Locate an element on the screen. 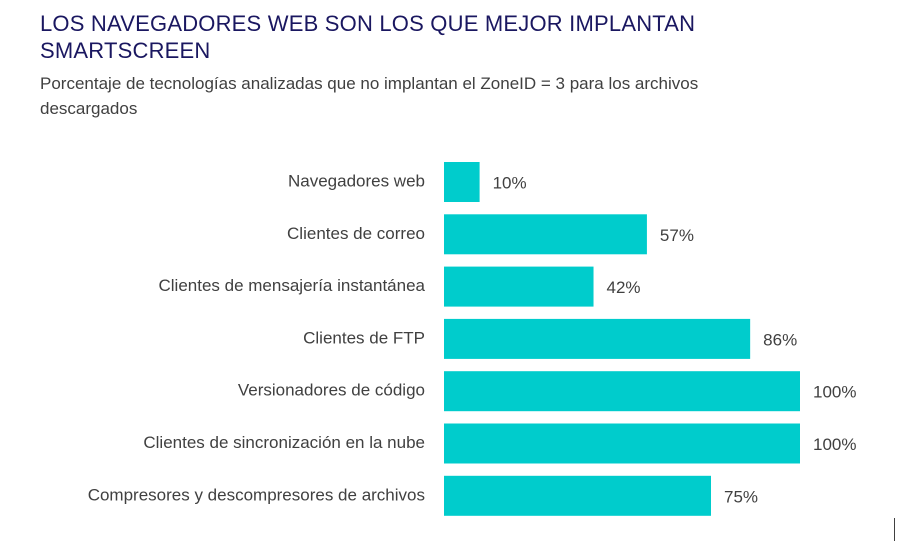 This screenshot has width=912, height=541. data-label: 57% is located at coordinates (677, 235).